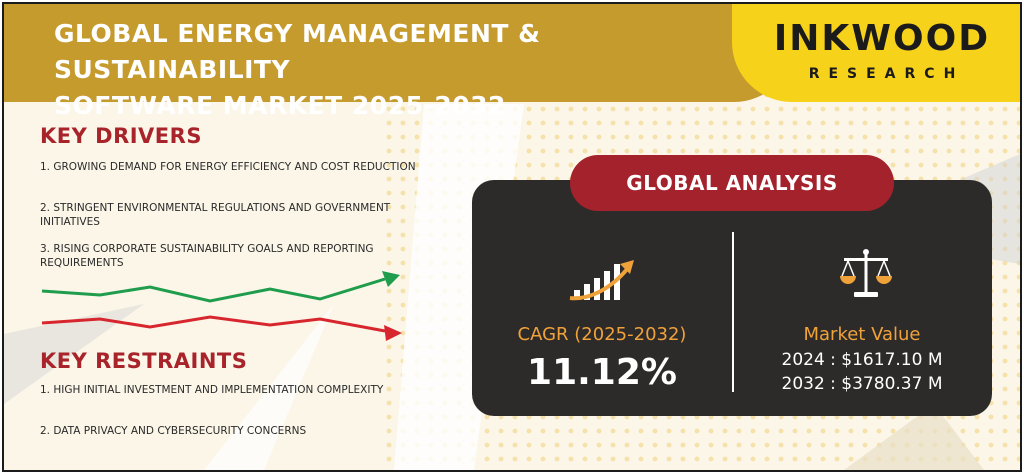  What do you see at coordinates (393, 333) in the screenshot?
I see `down-arrowhead` at bounding box center [393, 333].